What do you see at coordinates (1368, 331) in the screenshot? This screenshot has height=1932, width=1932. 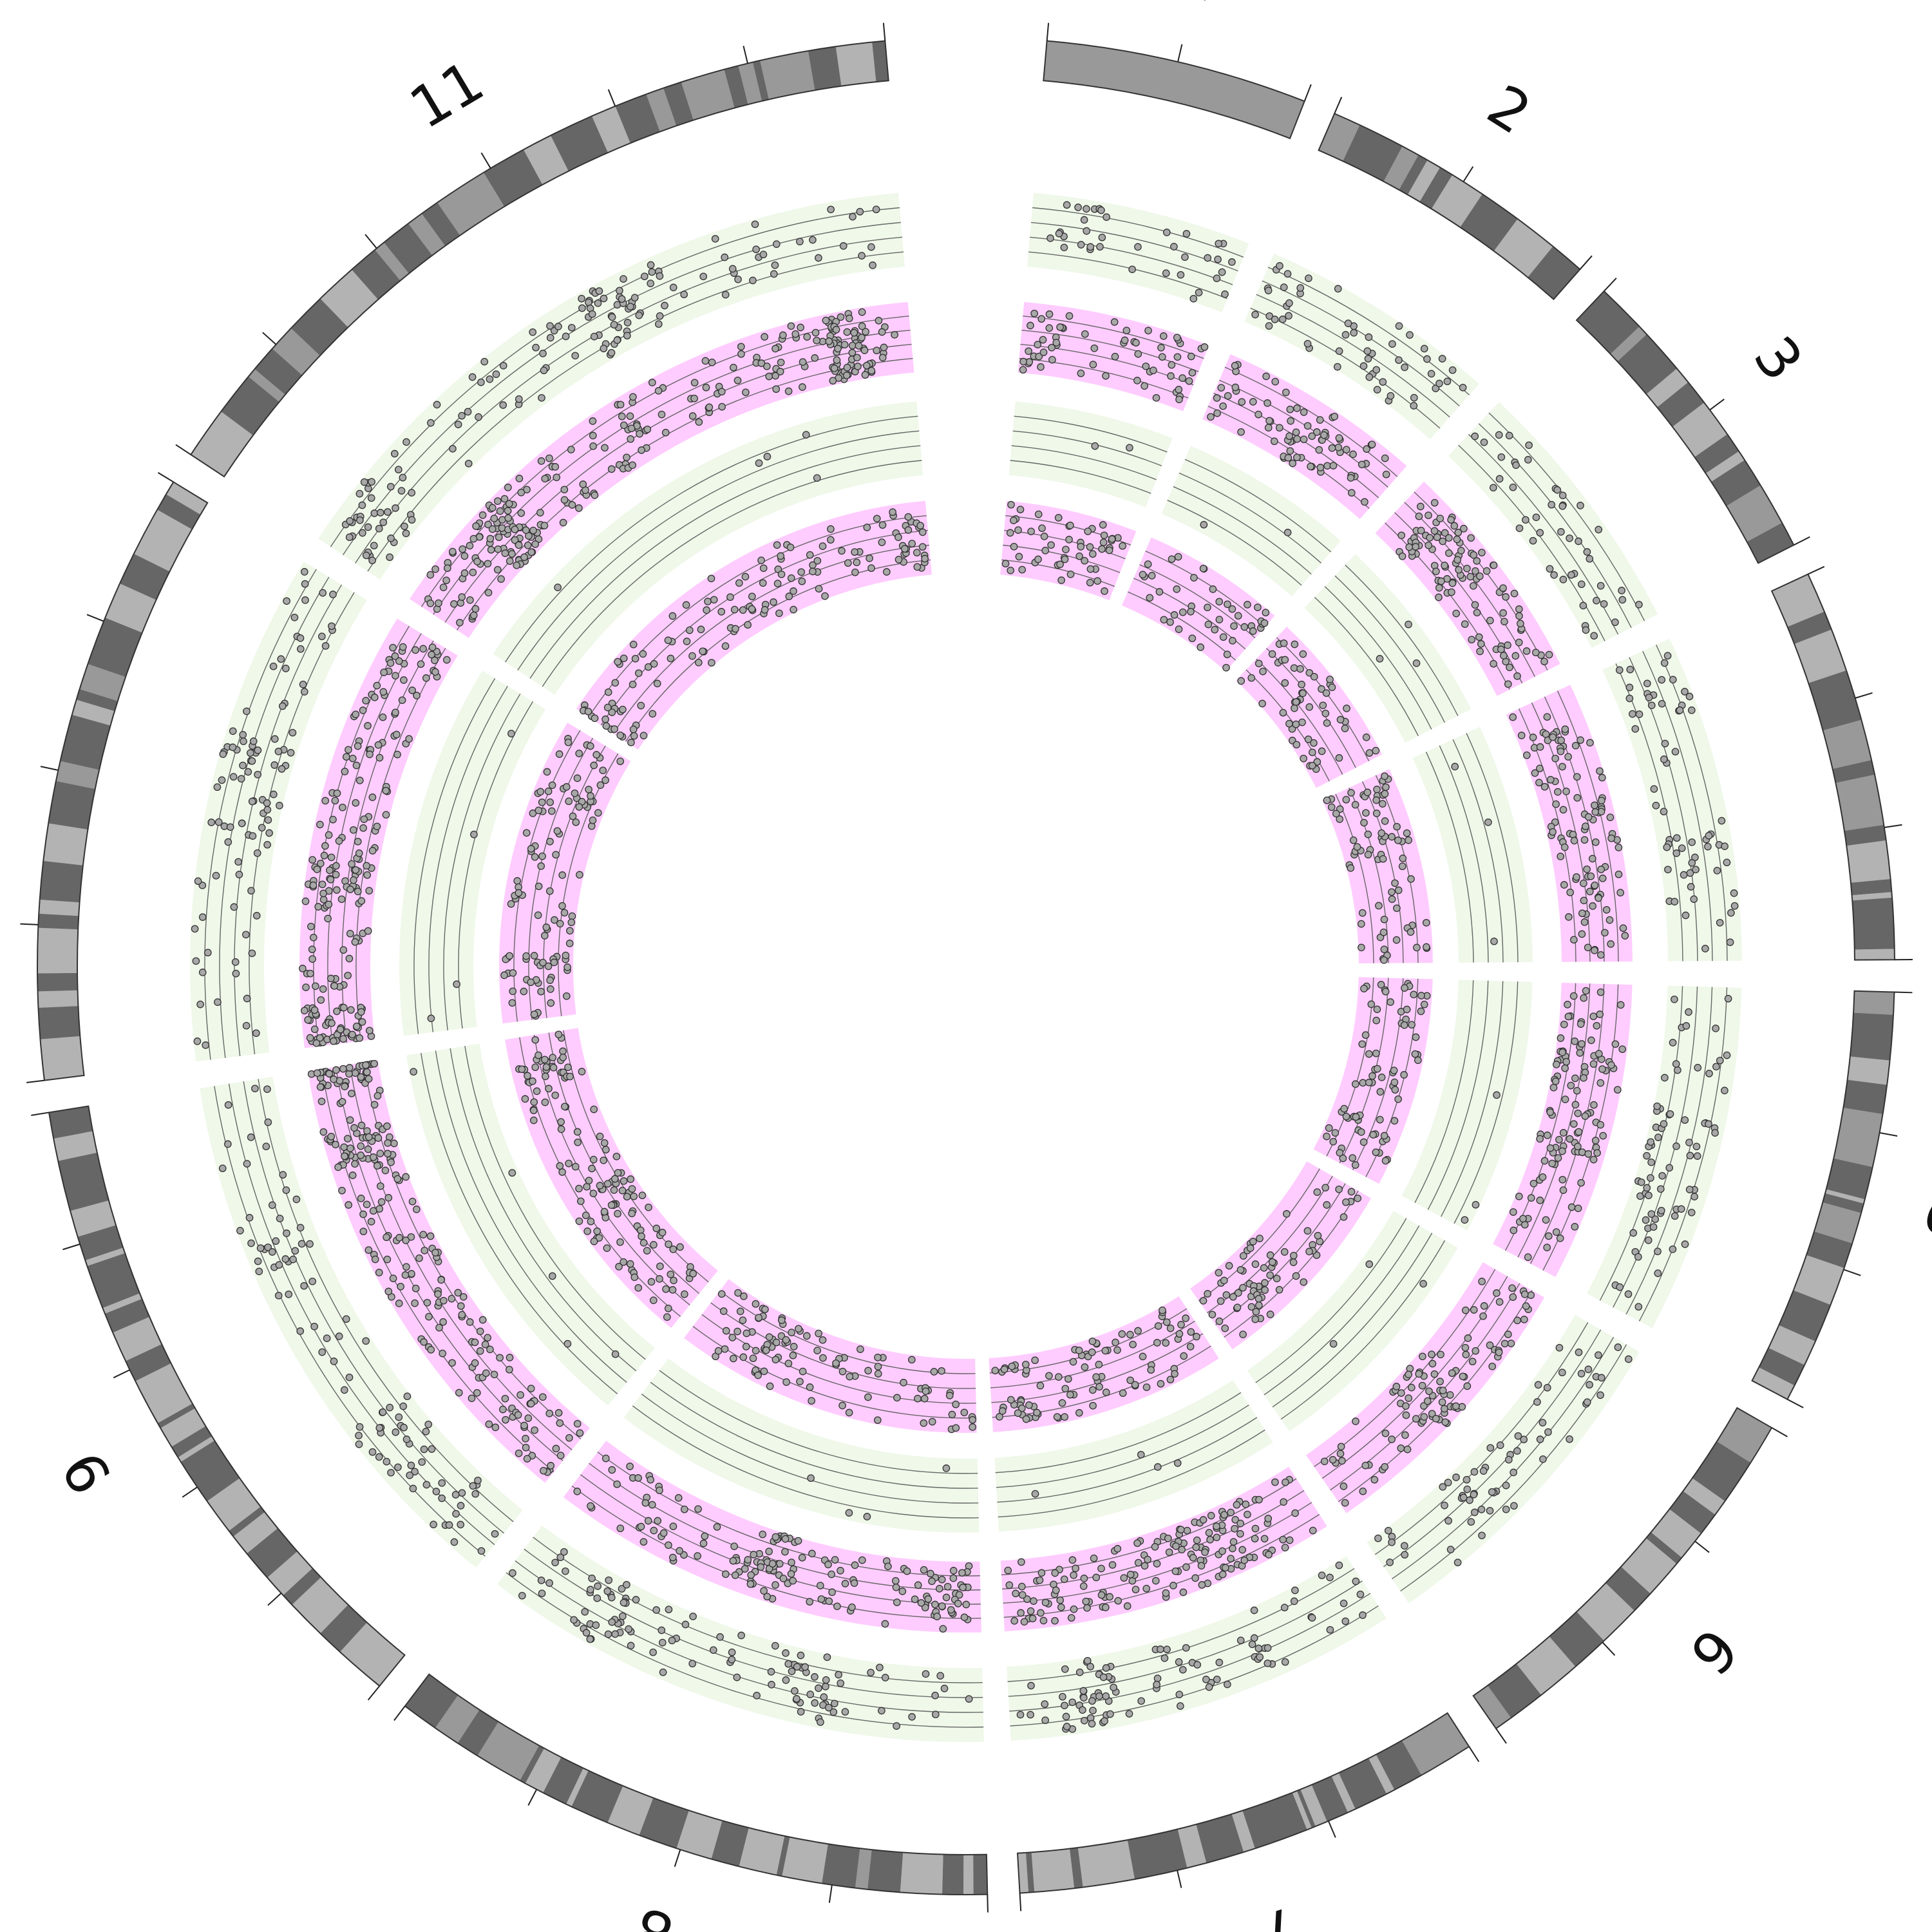 I see `track-gridline` at bounding box center [1368, 331].